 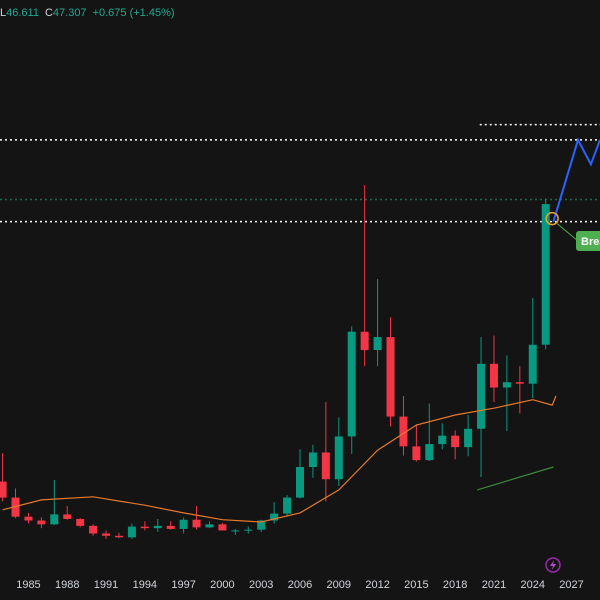 I want to click on breakout-marker, so click(x=552, y=218).